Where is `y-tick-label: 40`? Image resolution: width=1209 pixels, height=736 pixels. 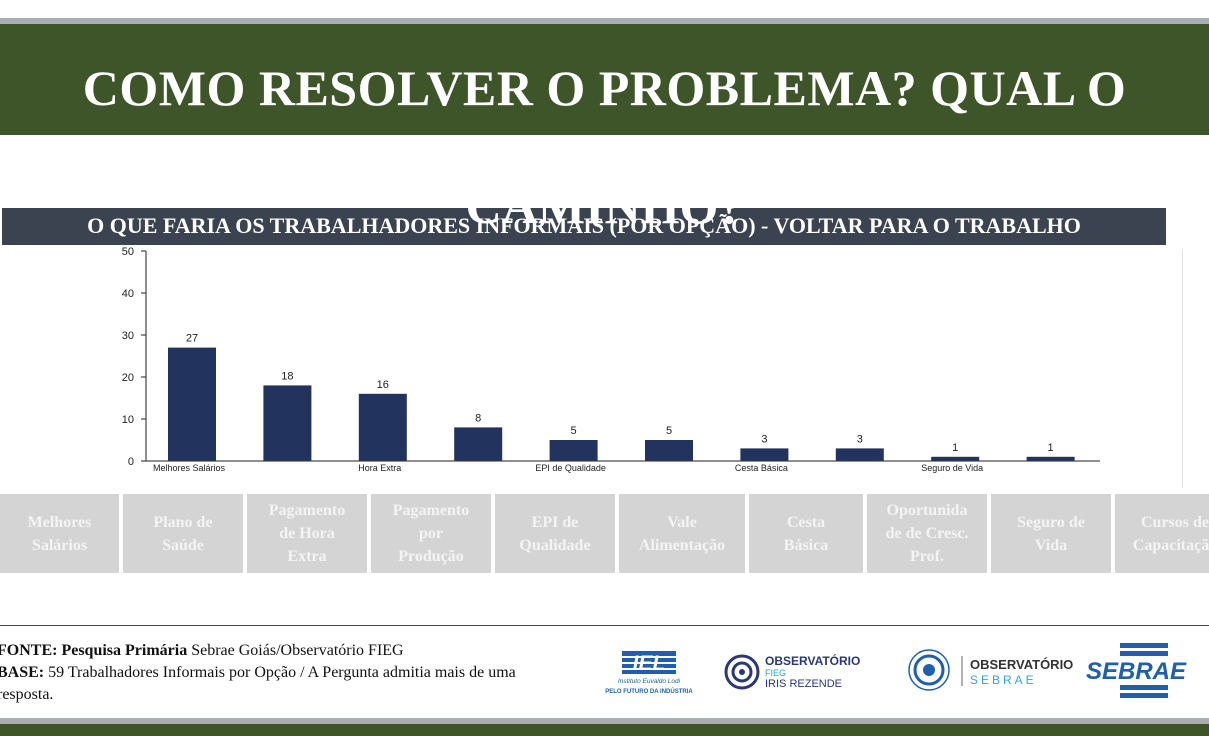
y-tick-label: 40 is located at coordinates (128, 294).